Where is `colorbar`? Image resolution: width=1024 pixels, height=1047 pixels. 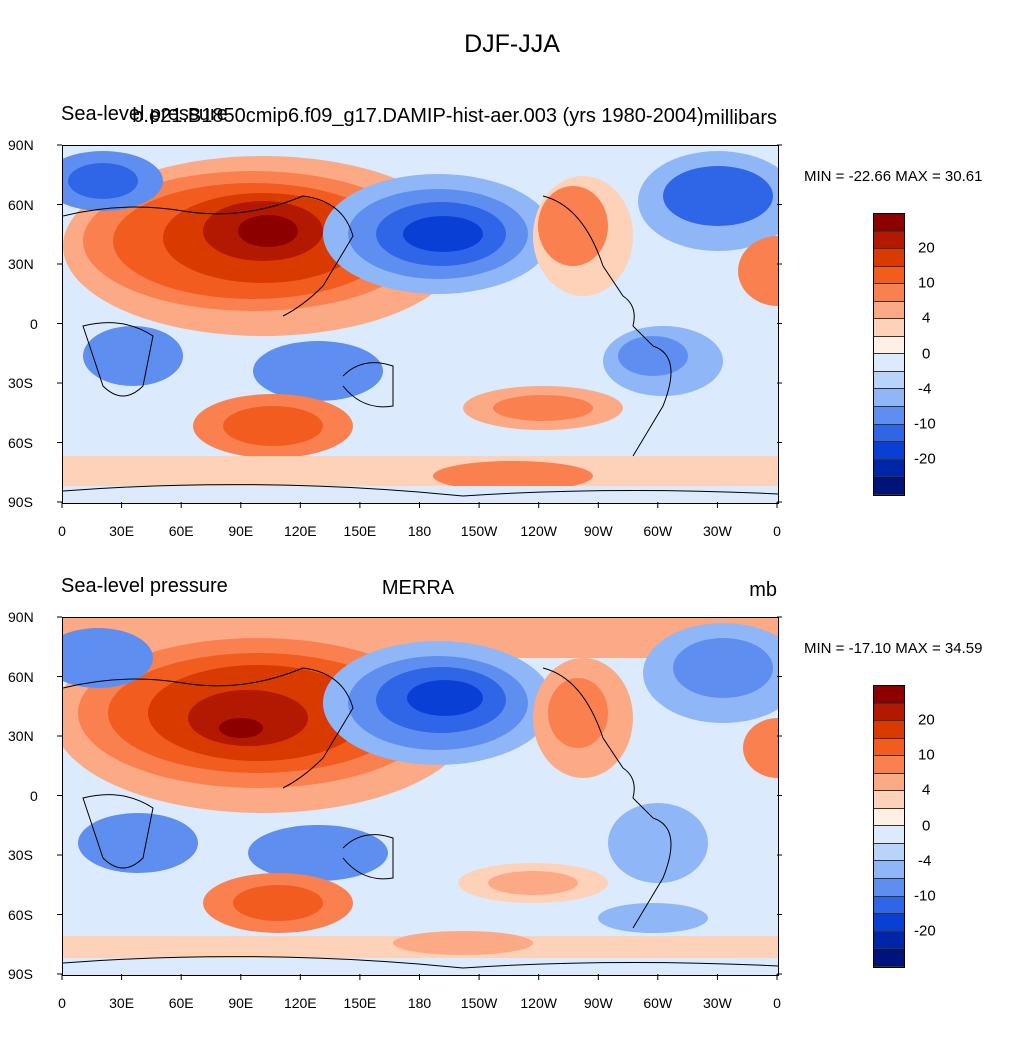 colorbar is located at coordinates (889, 826).